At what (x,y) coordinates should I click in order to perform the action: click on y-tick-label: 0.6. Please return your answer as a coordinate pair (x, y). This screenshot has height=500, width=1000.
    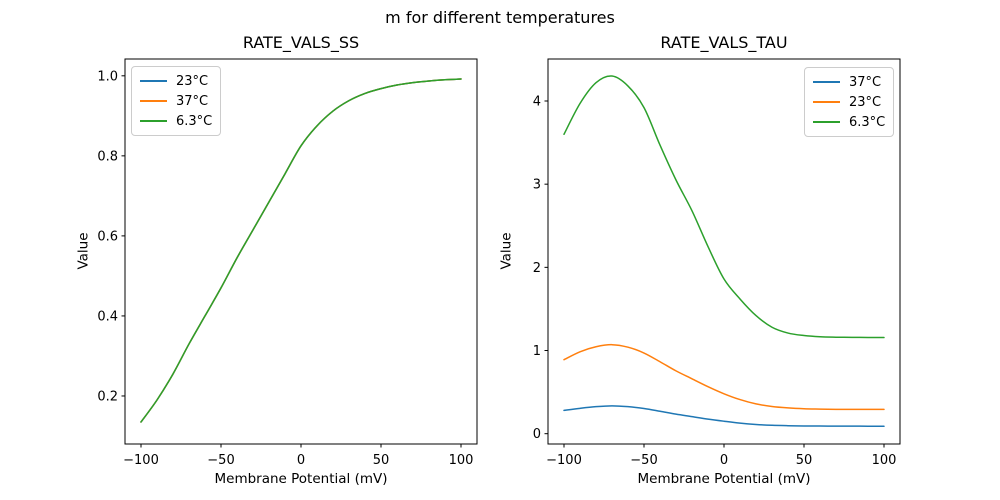
    Looking at the image, I should click on (107, 236).